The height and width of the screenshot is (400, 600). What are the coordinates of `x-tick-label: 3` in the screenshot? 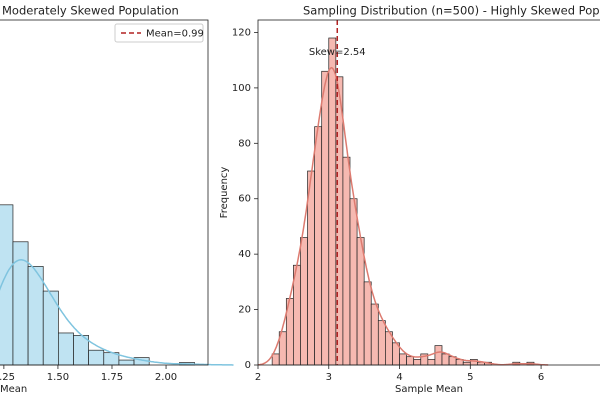 It's located at (329, 377).